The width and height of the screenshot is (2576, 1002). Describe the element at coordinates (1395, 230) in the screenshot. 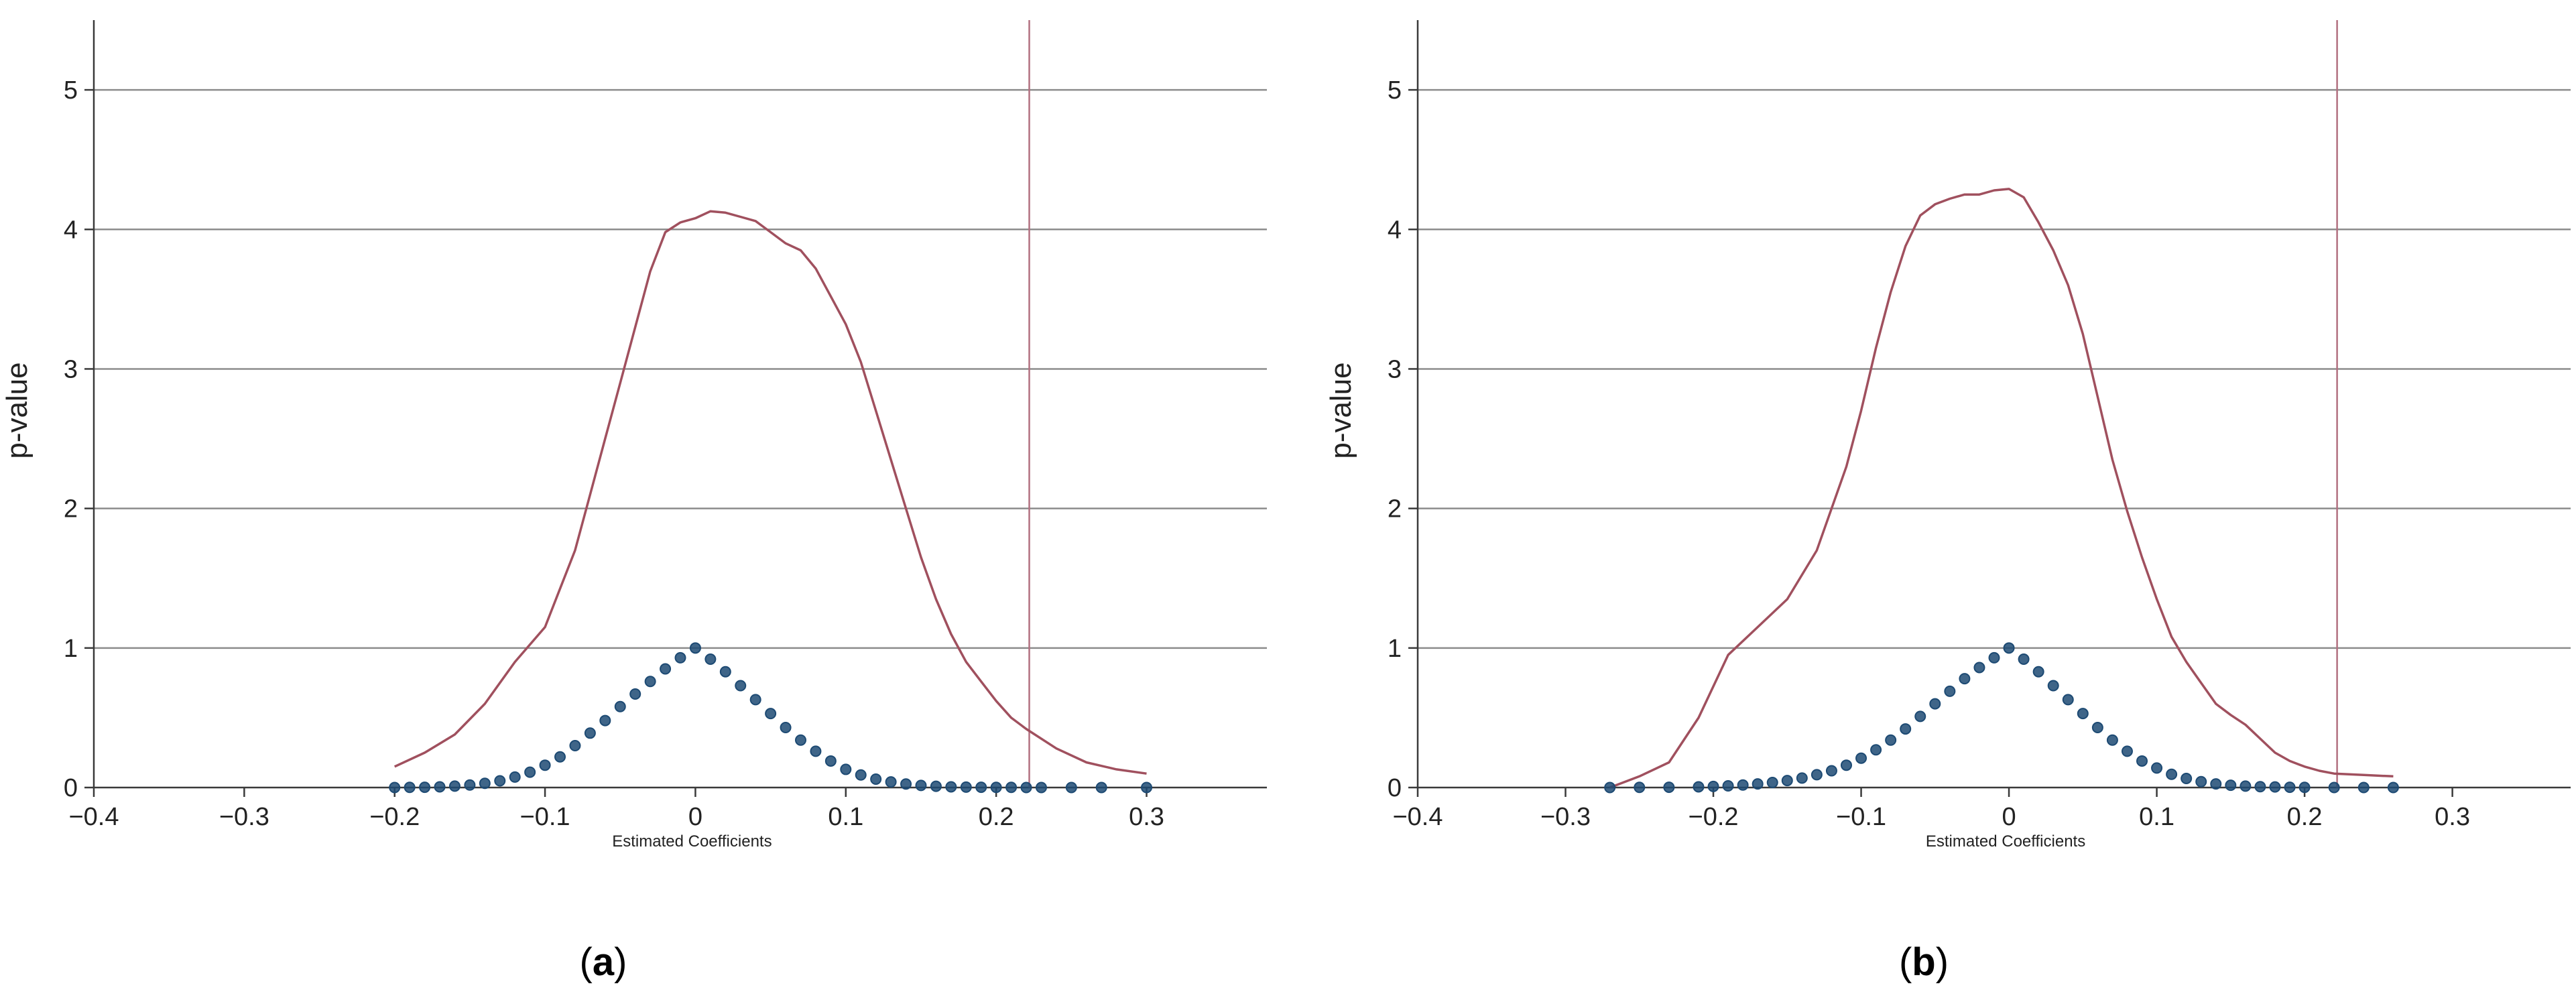

I see `y-tick-label: 4` at that location.